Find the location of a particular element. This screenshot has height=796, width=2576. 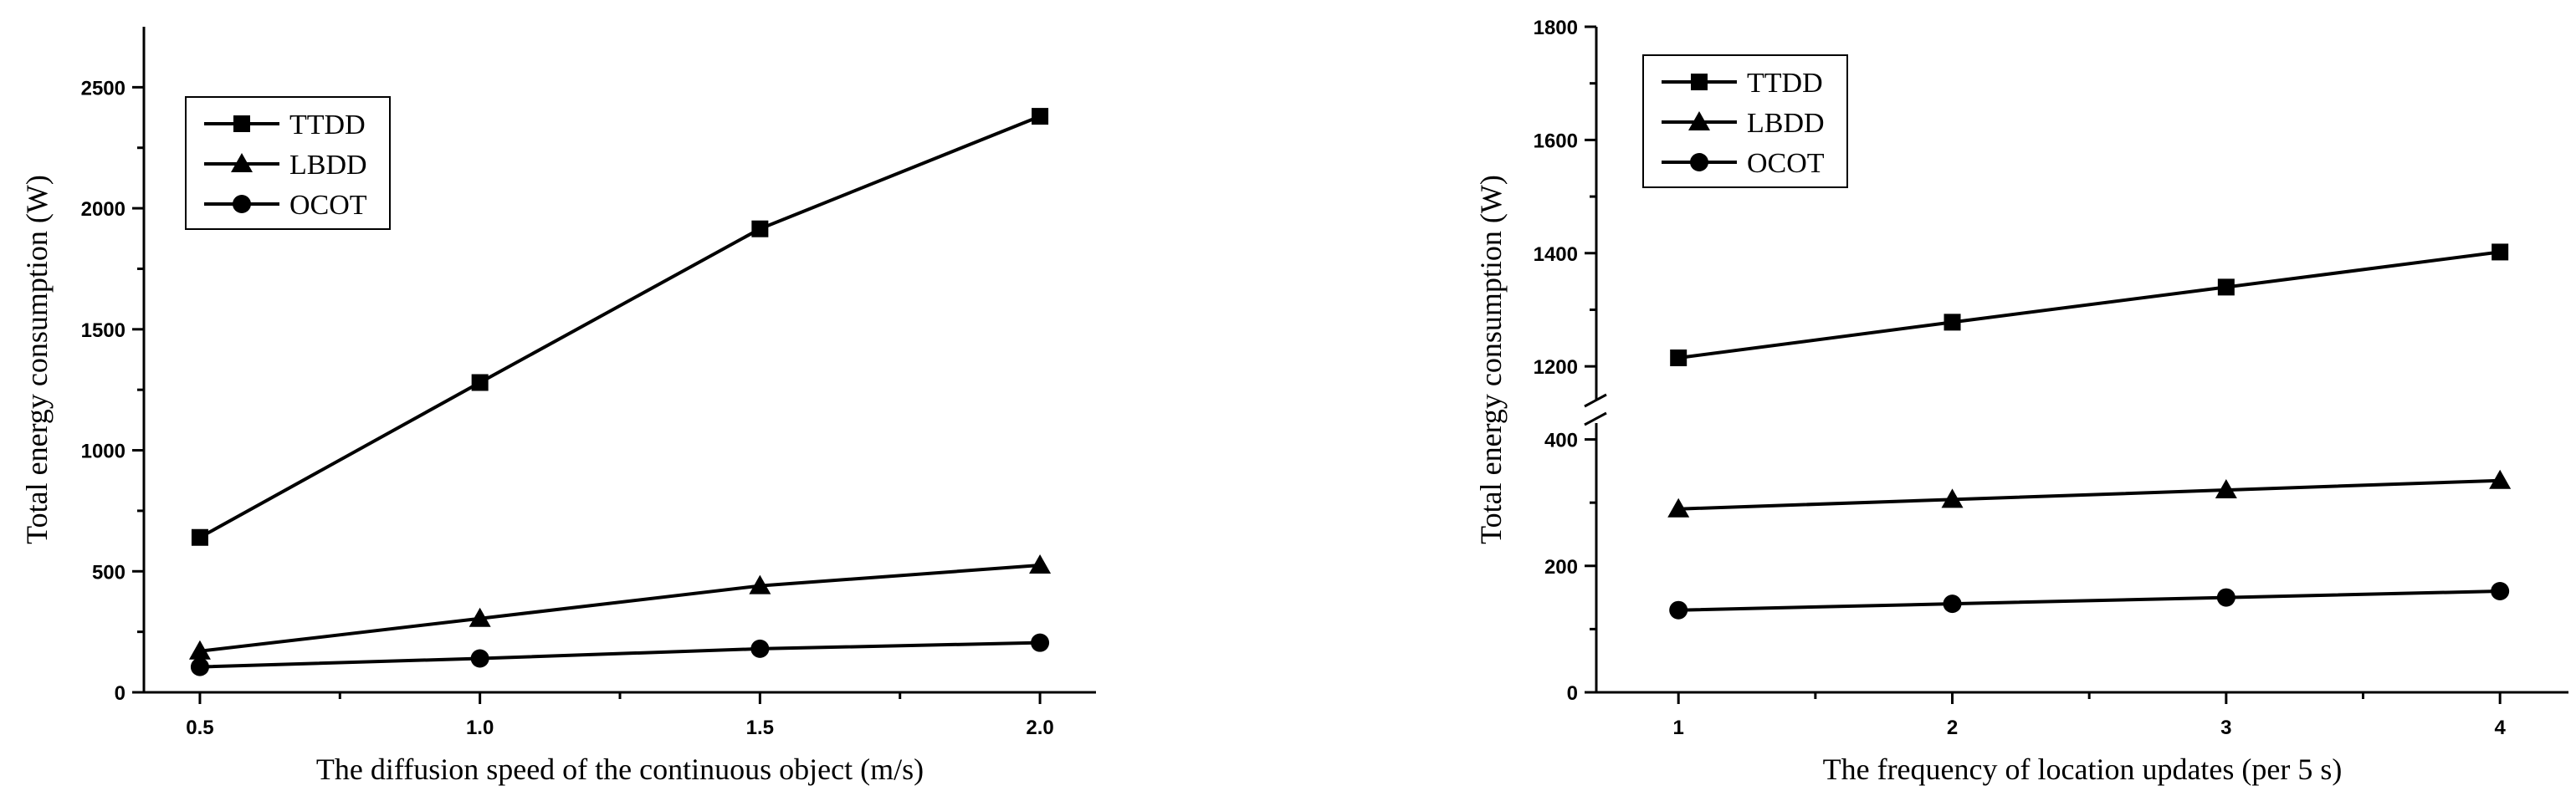

chart-1-legend-ocot-label: OCOT is located at coordinates (328, 205).